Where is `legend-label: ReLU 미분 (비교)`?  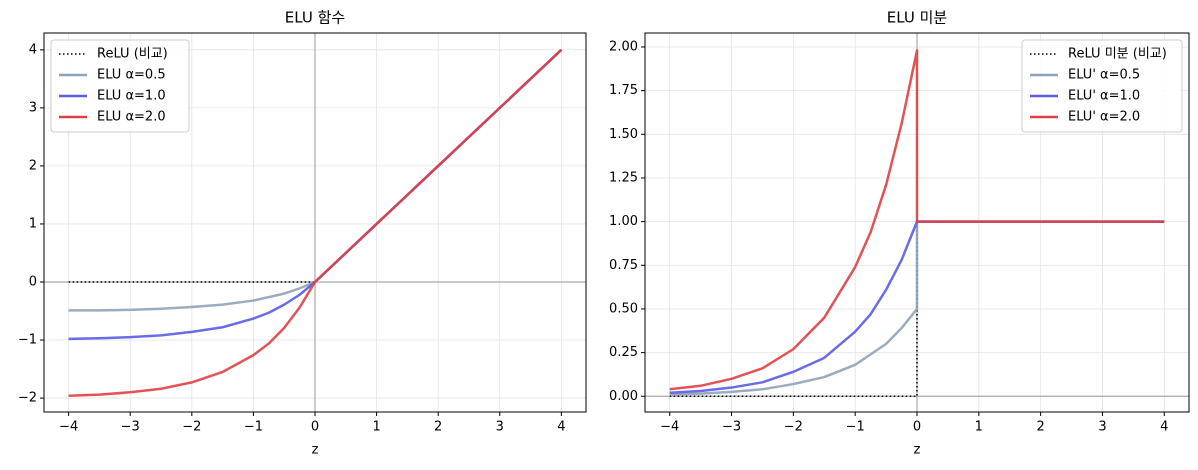 legend-label: ReLU 미분 (비교) is located at coordinates (1117, 54).